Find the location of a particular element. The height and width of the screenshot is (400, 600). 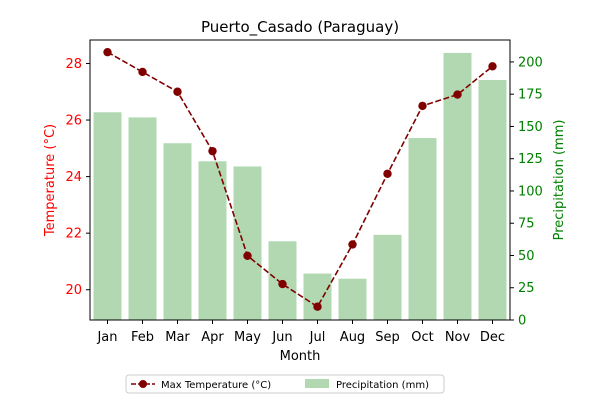

precipitation-bar-jan is located at coordinates (107, 216).